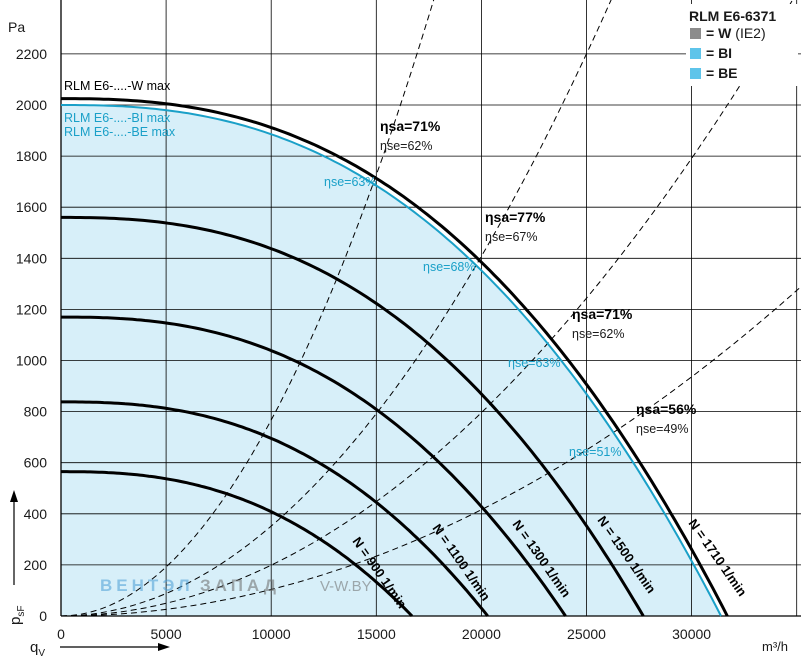 The image size is (801, 657). What do you see at coordinates (34, 647) in the screenshot?
I see `x-axis-symbol: q` at bounding box center [34, 647].